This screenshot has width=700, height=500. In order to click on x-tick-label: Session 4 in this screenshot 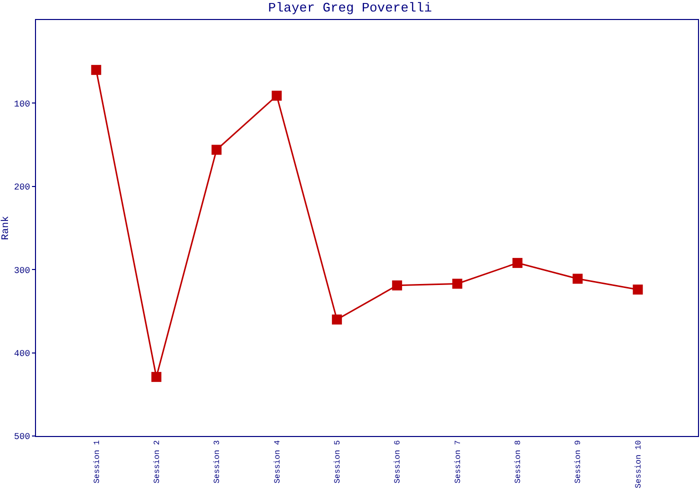, I will do `click(277, 462)`.